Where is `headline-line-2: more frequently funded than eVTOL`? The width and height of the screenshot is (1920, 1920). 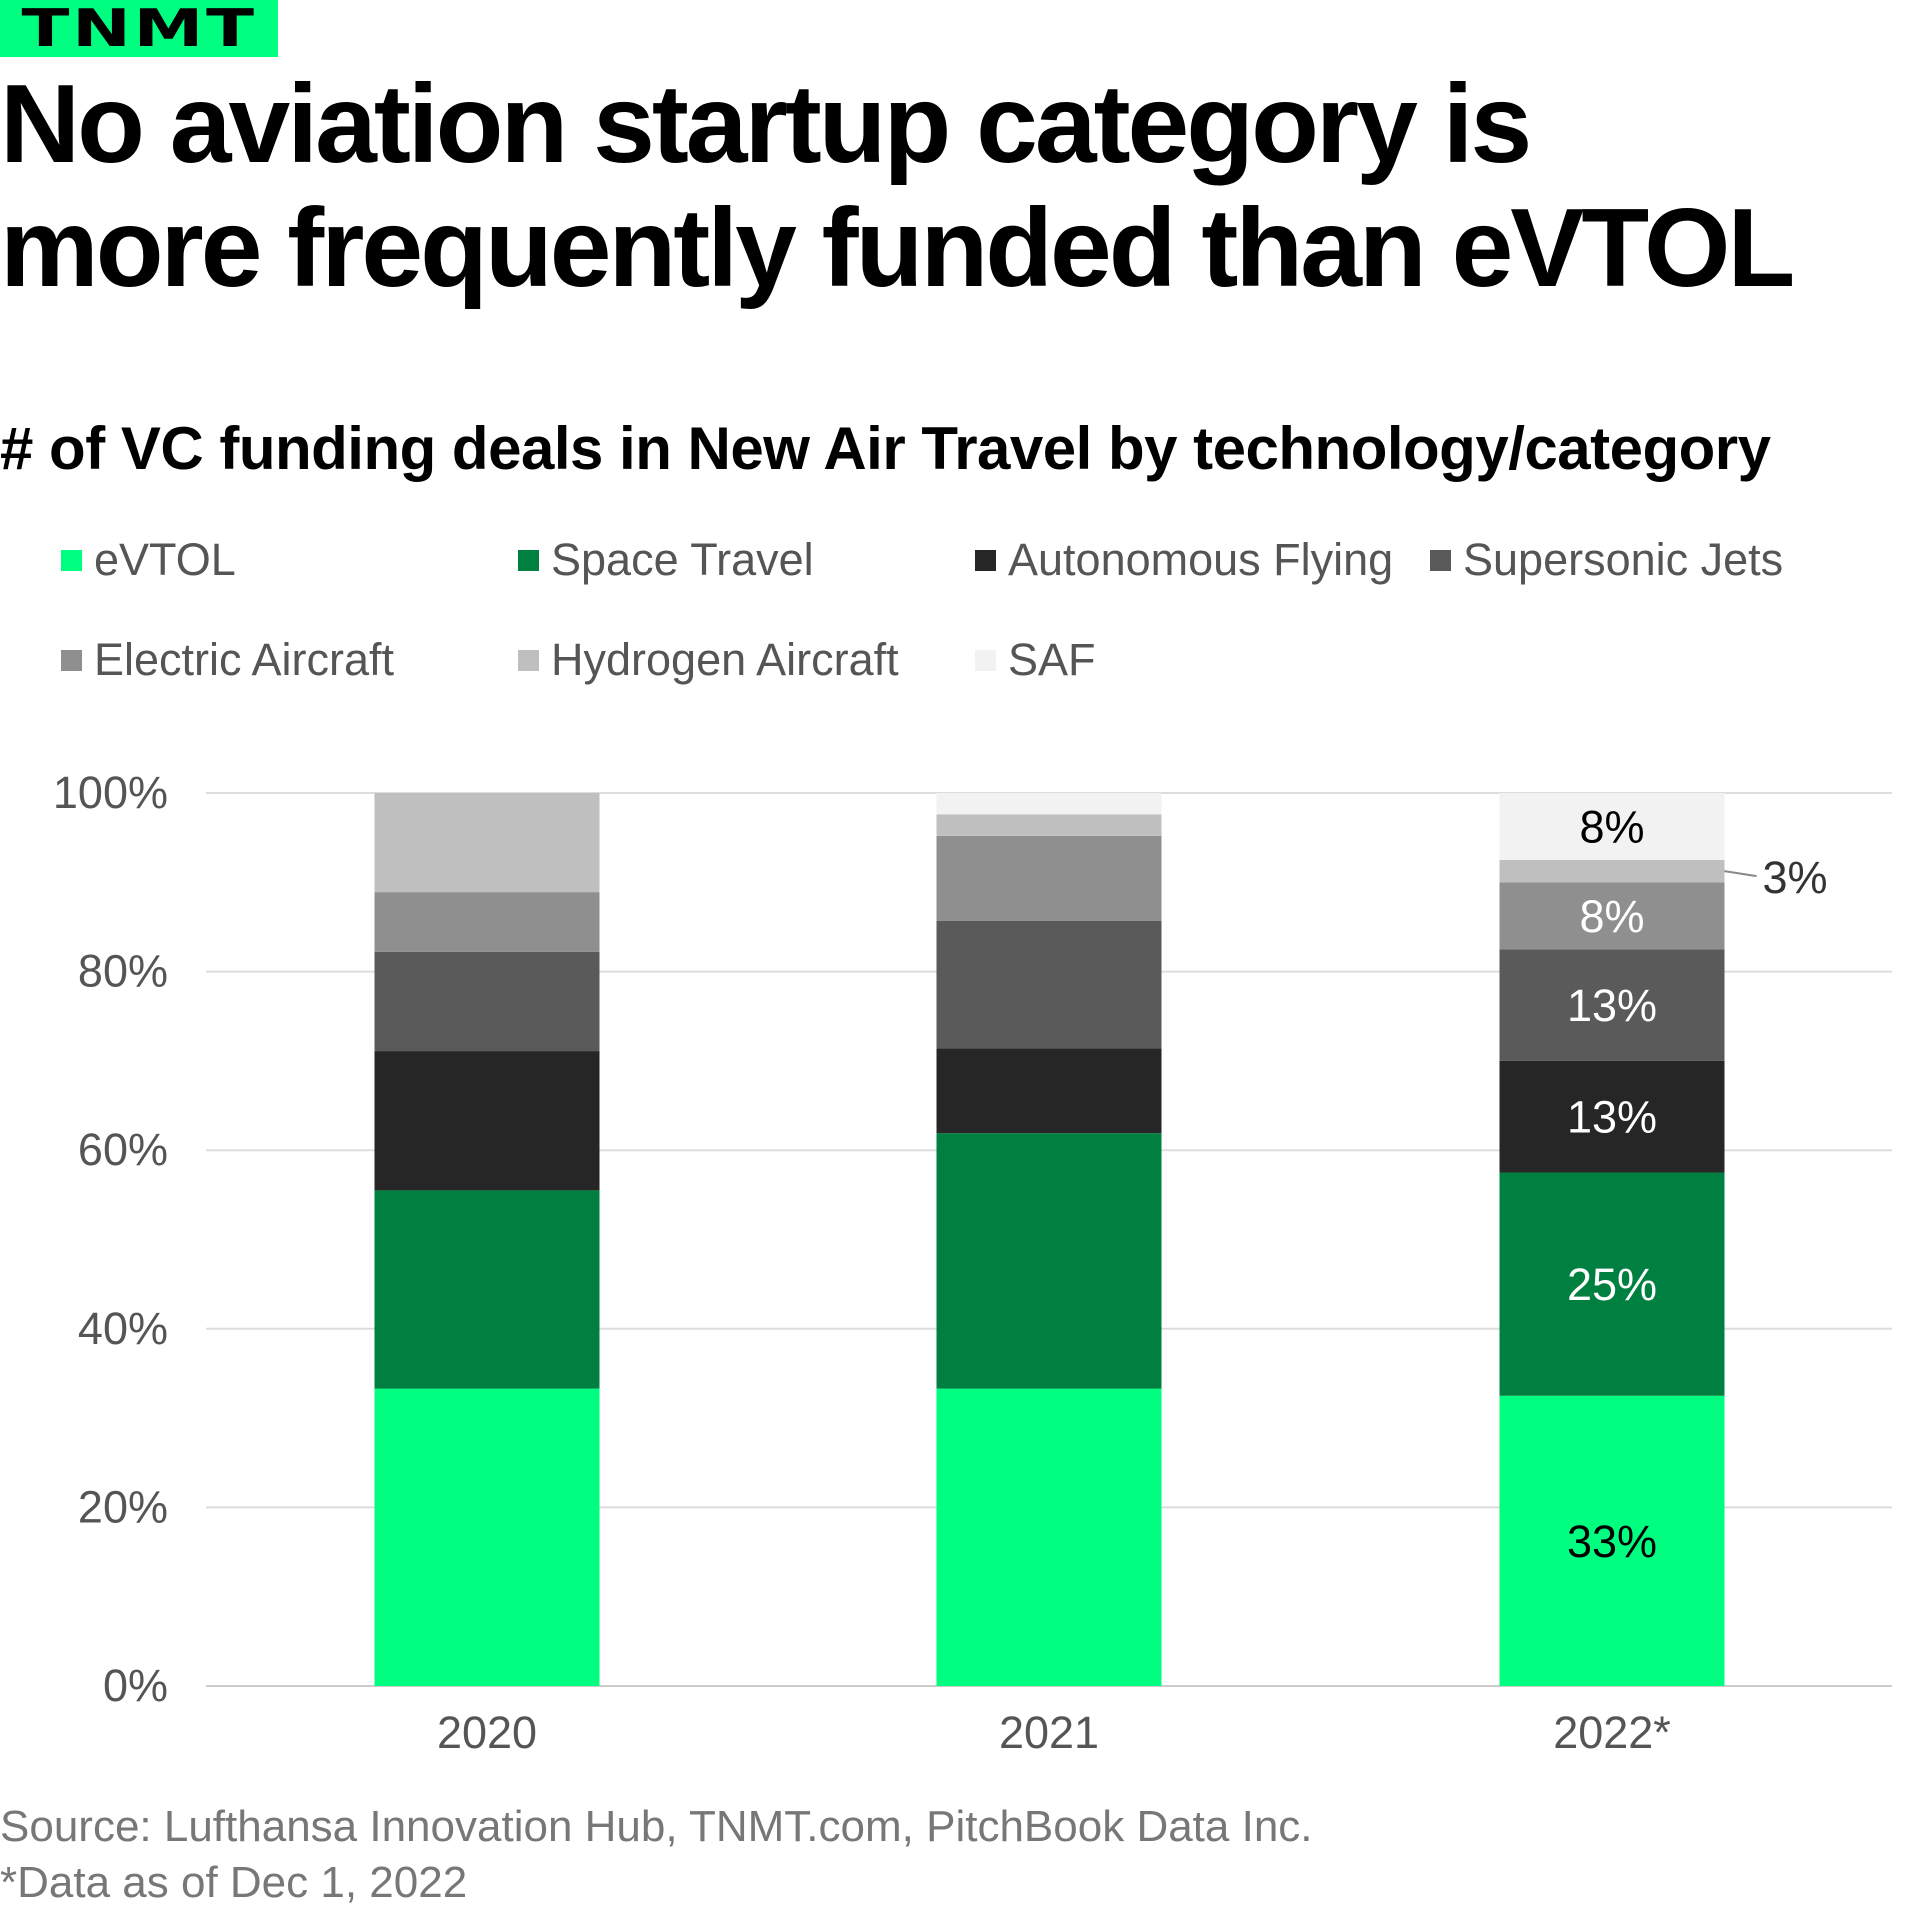
headline-line-2: more frequently funded than eVTOL is located at coordinates (897, 248).